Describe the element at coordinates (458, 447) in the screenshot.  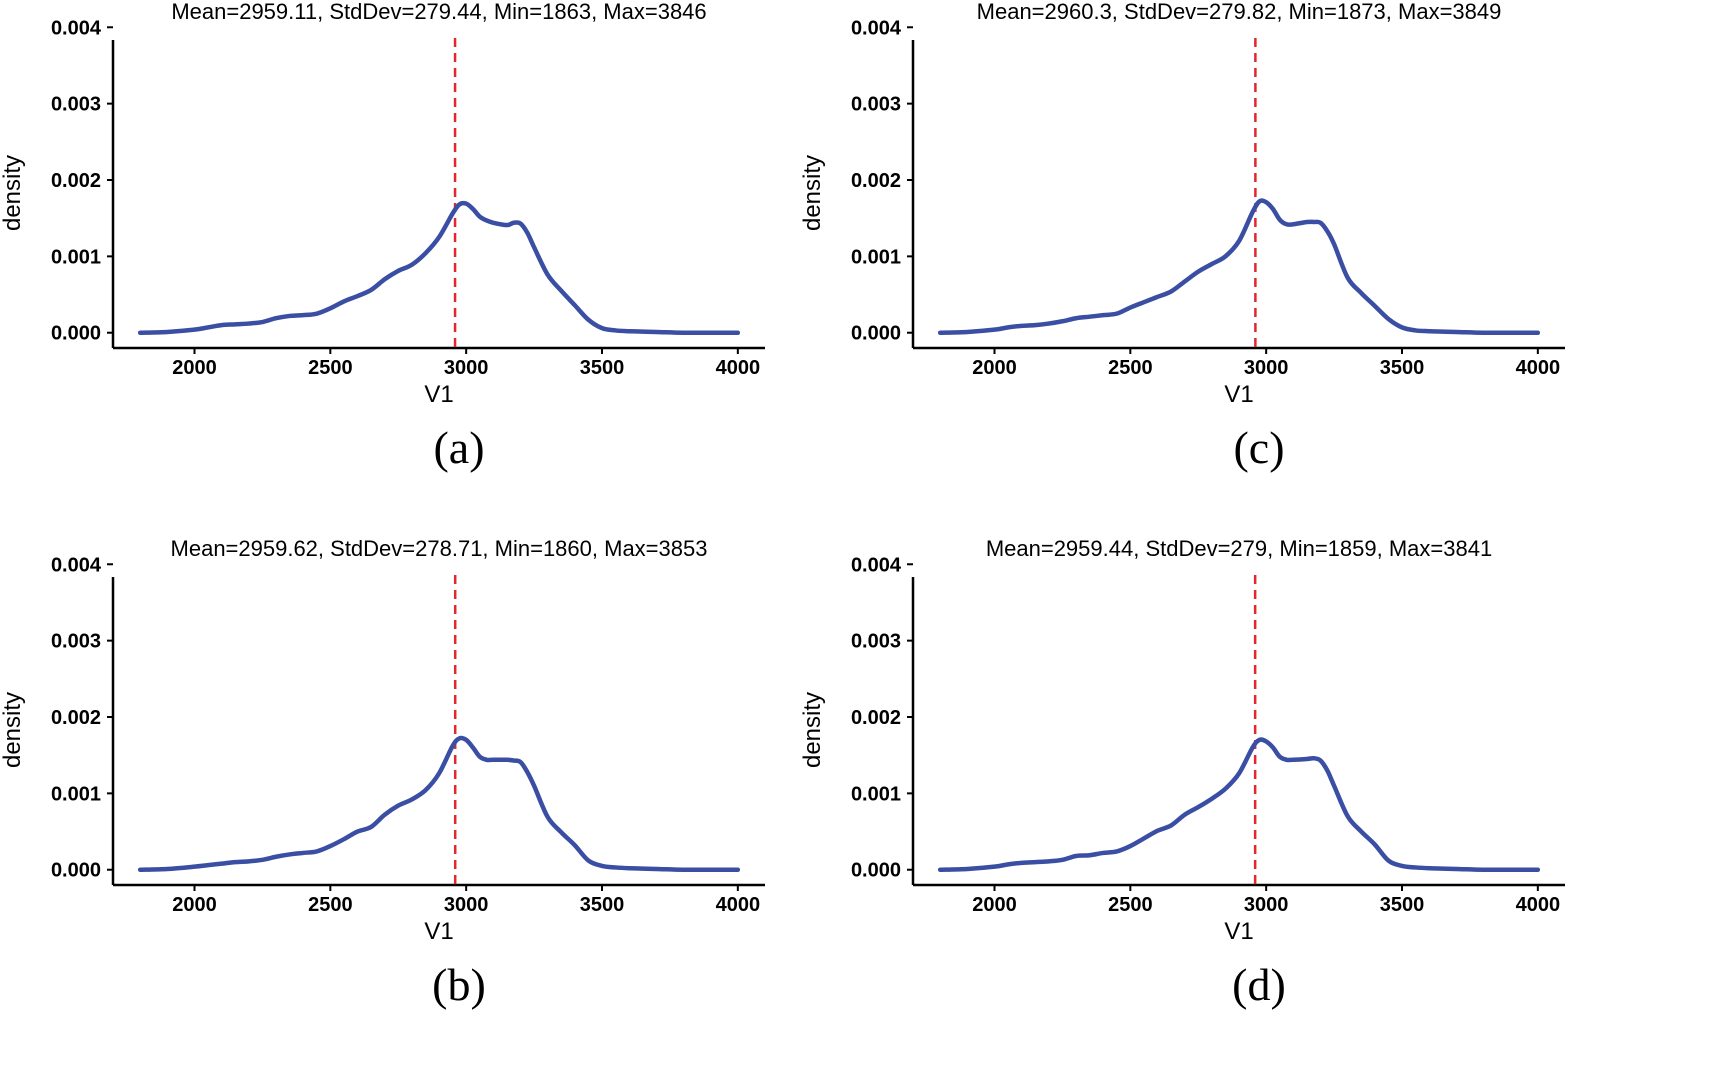
I see `panel-caption: (a)` at that location.